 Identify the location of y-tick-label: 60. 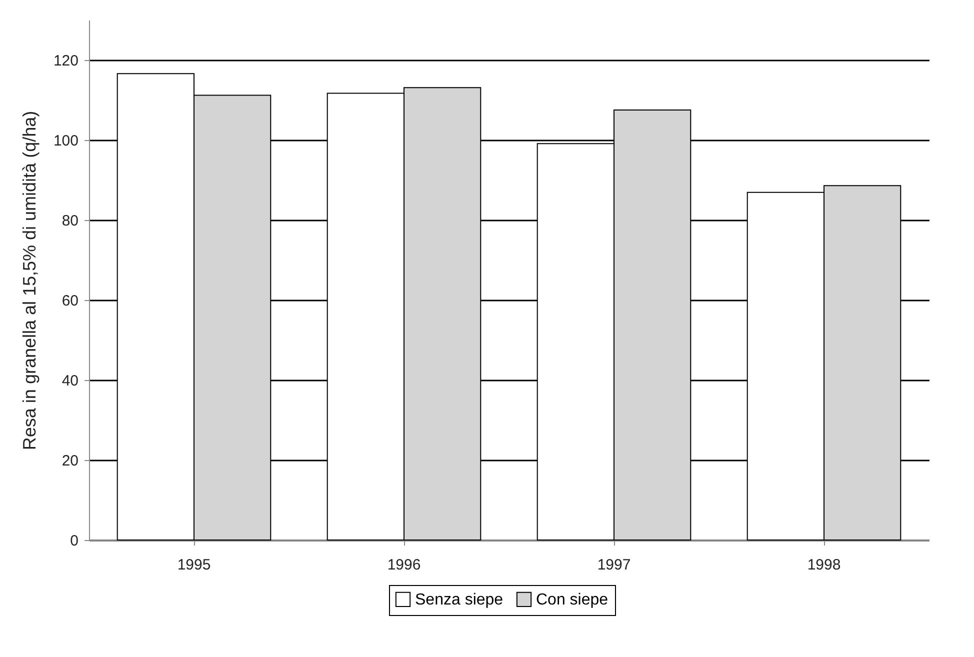
(70, 301).